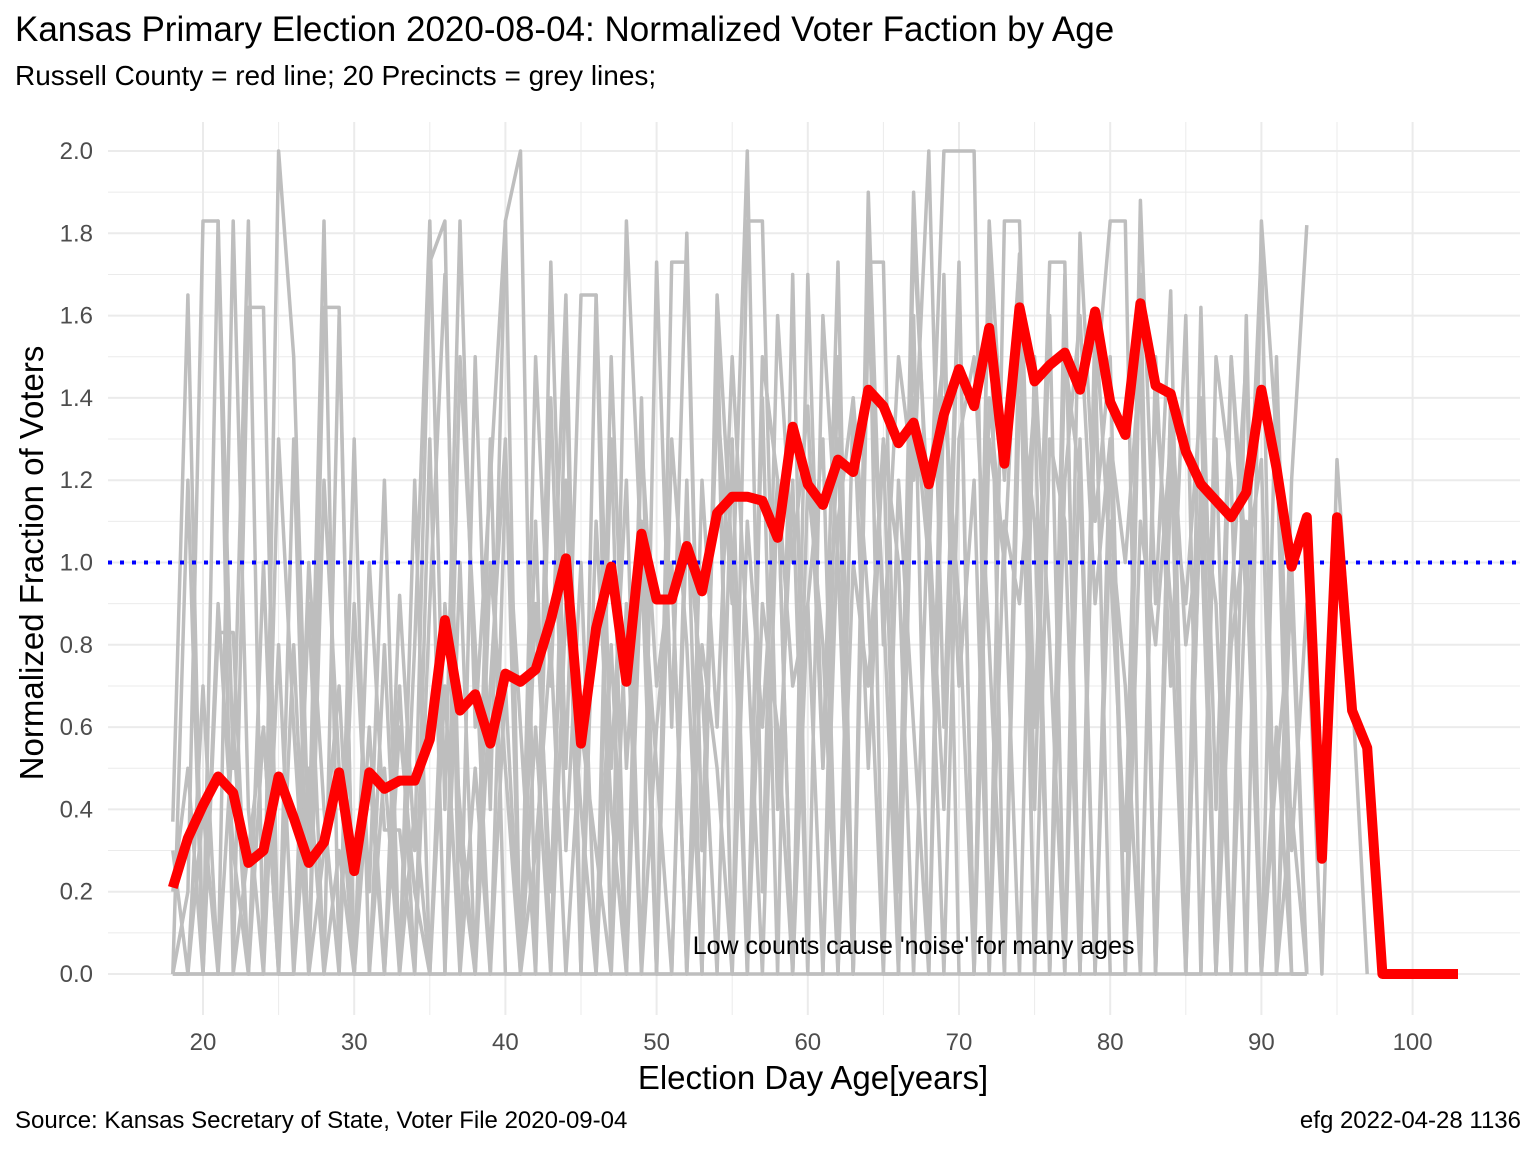 The image size is (1536, 1152). Describe the element at coordinates (1261, 1042) in the screenshot. I see `x-tick-label: 90` at that location.